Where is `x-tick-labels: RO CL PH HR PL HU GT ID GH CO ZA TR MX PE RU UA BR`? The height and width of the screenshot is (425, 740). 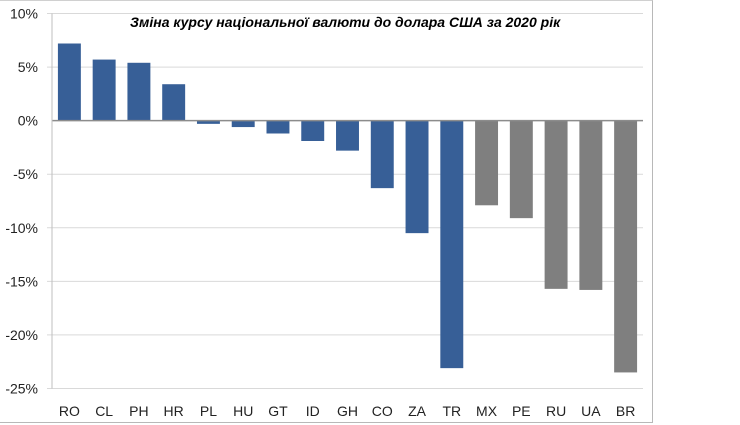
x-tick-labels: RO CL PH HR PL HU GT ID GH CO ZA TR MX PE RU UA BR is located at coordinates (347, 411).